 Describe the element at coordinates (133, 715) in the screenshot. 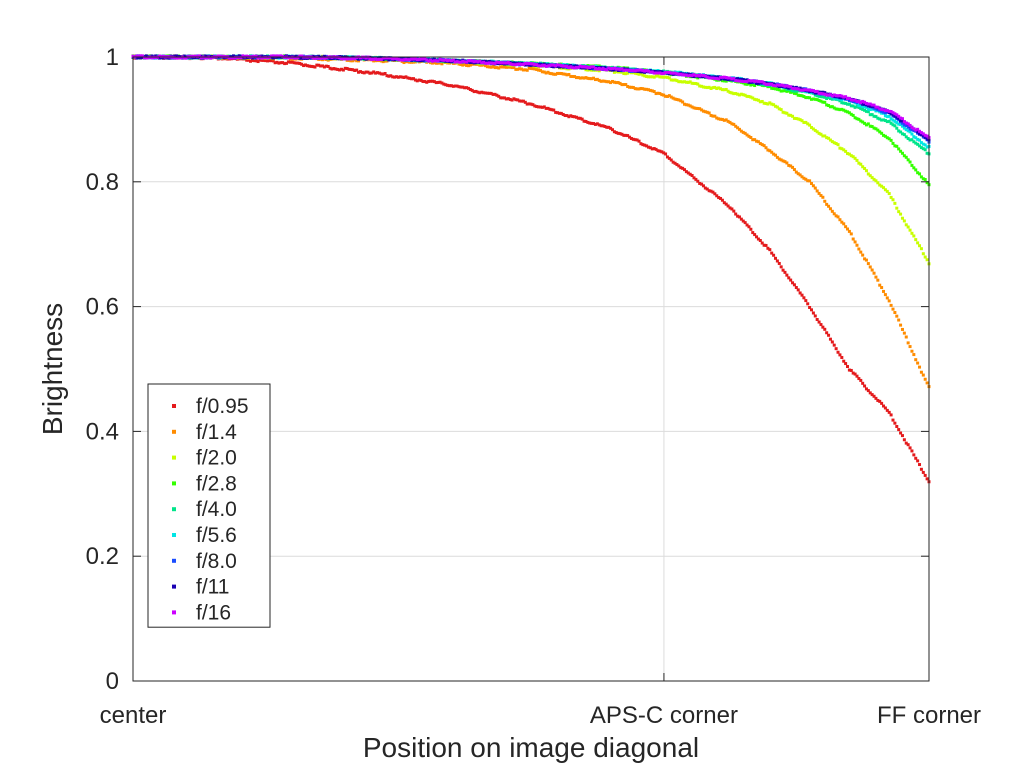

I see `x-tick-label: center` at that location.